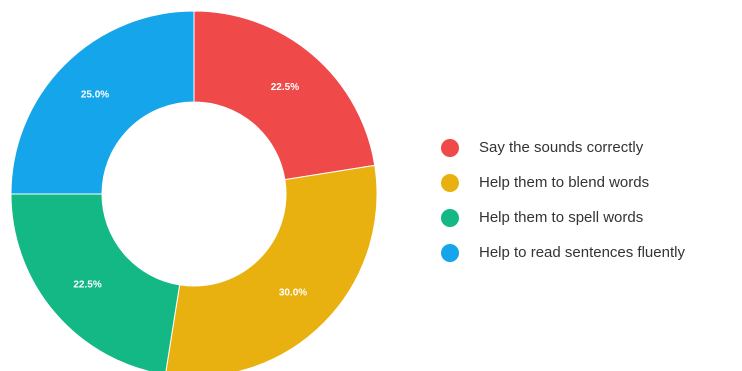 The height and width of the screenshot is (371, 742). Describe the element at coordinates (284, 95) in the screenshot. I see `slice-say-sounds` at that location.